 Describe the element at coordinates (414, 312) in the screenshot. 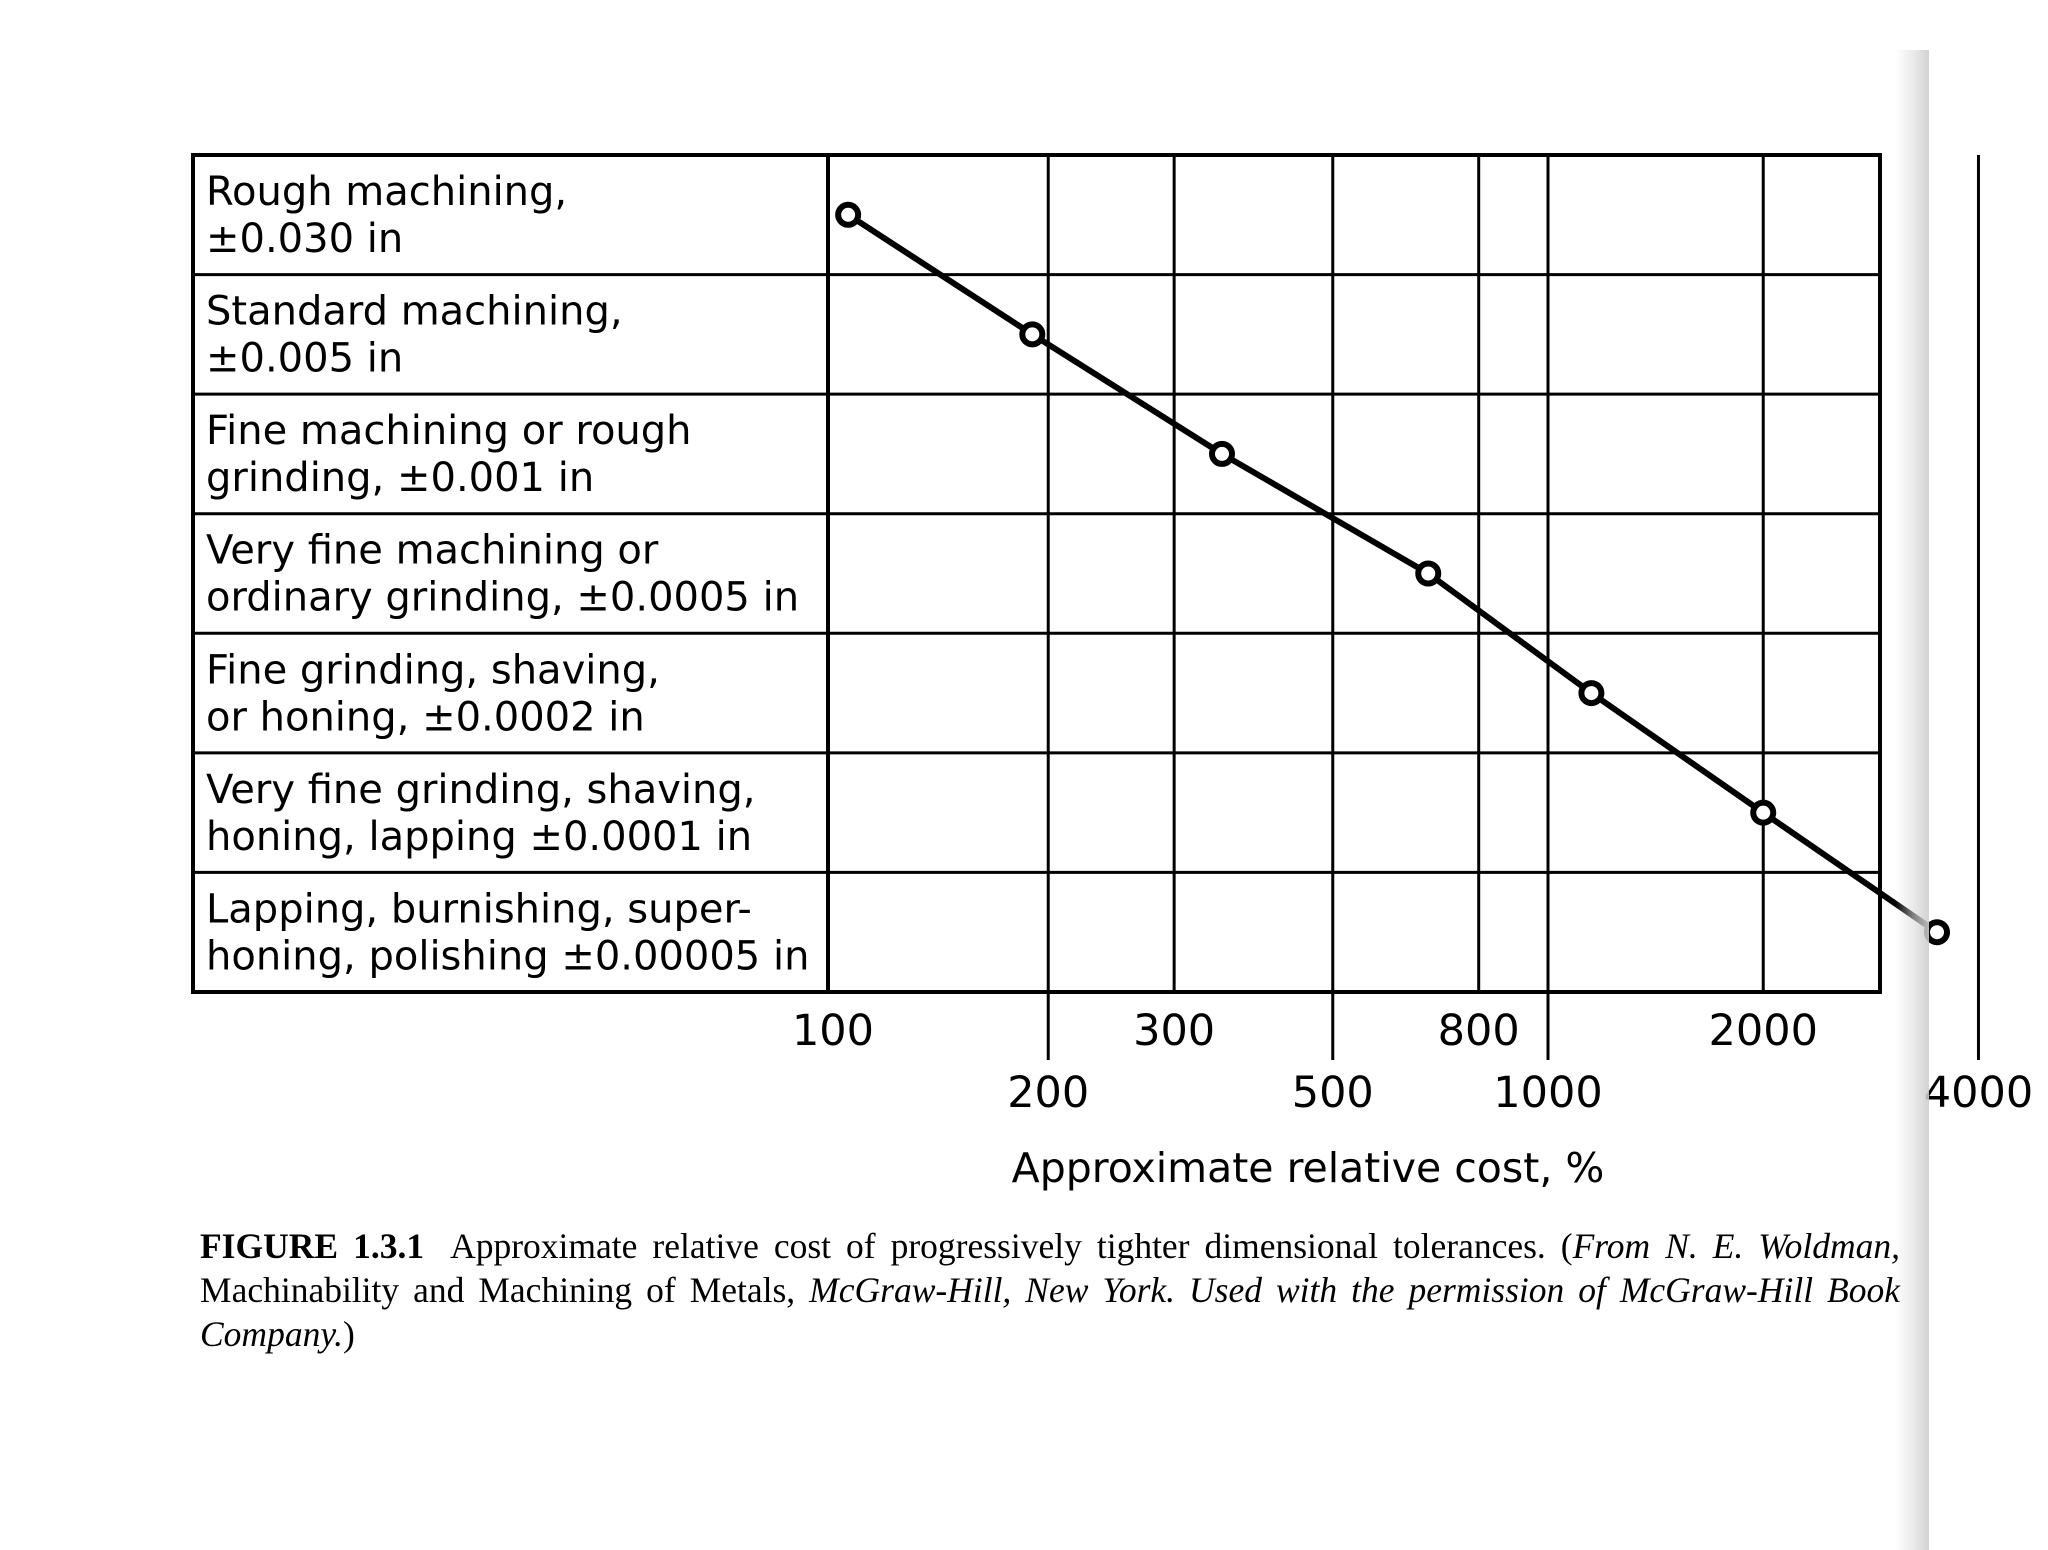

I see `row-label-2-line-1: Standard machining,` at that location.